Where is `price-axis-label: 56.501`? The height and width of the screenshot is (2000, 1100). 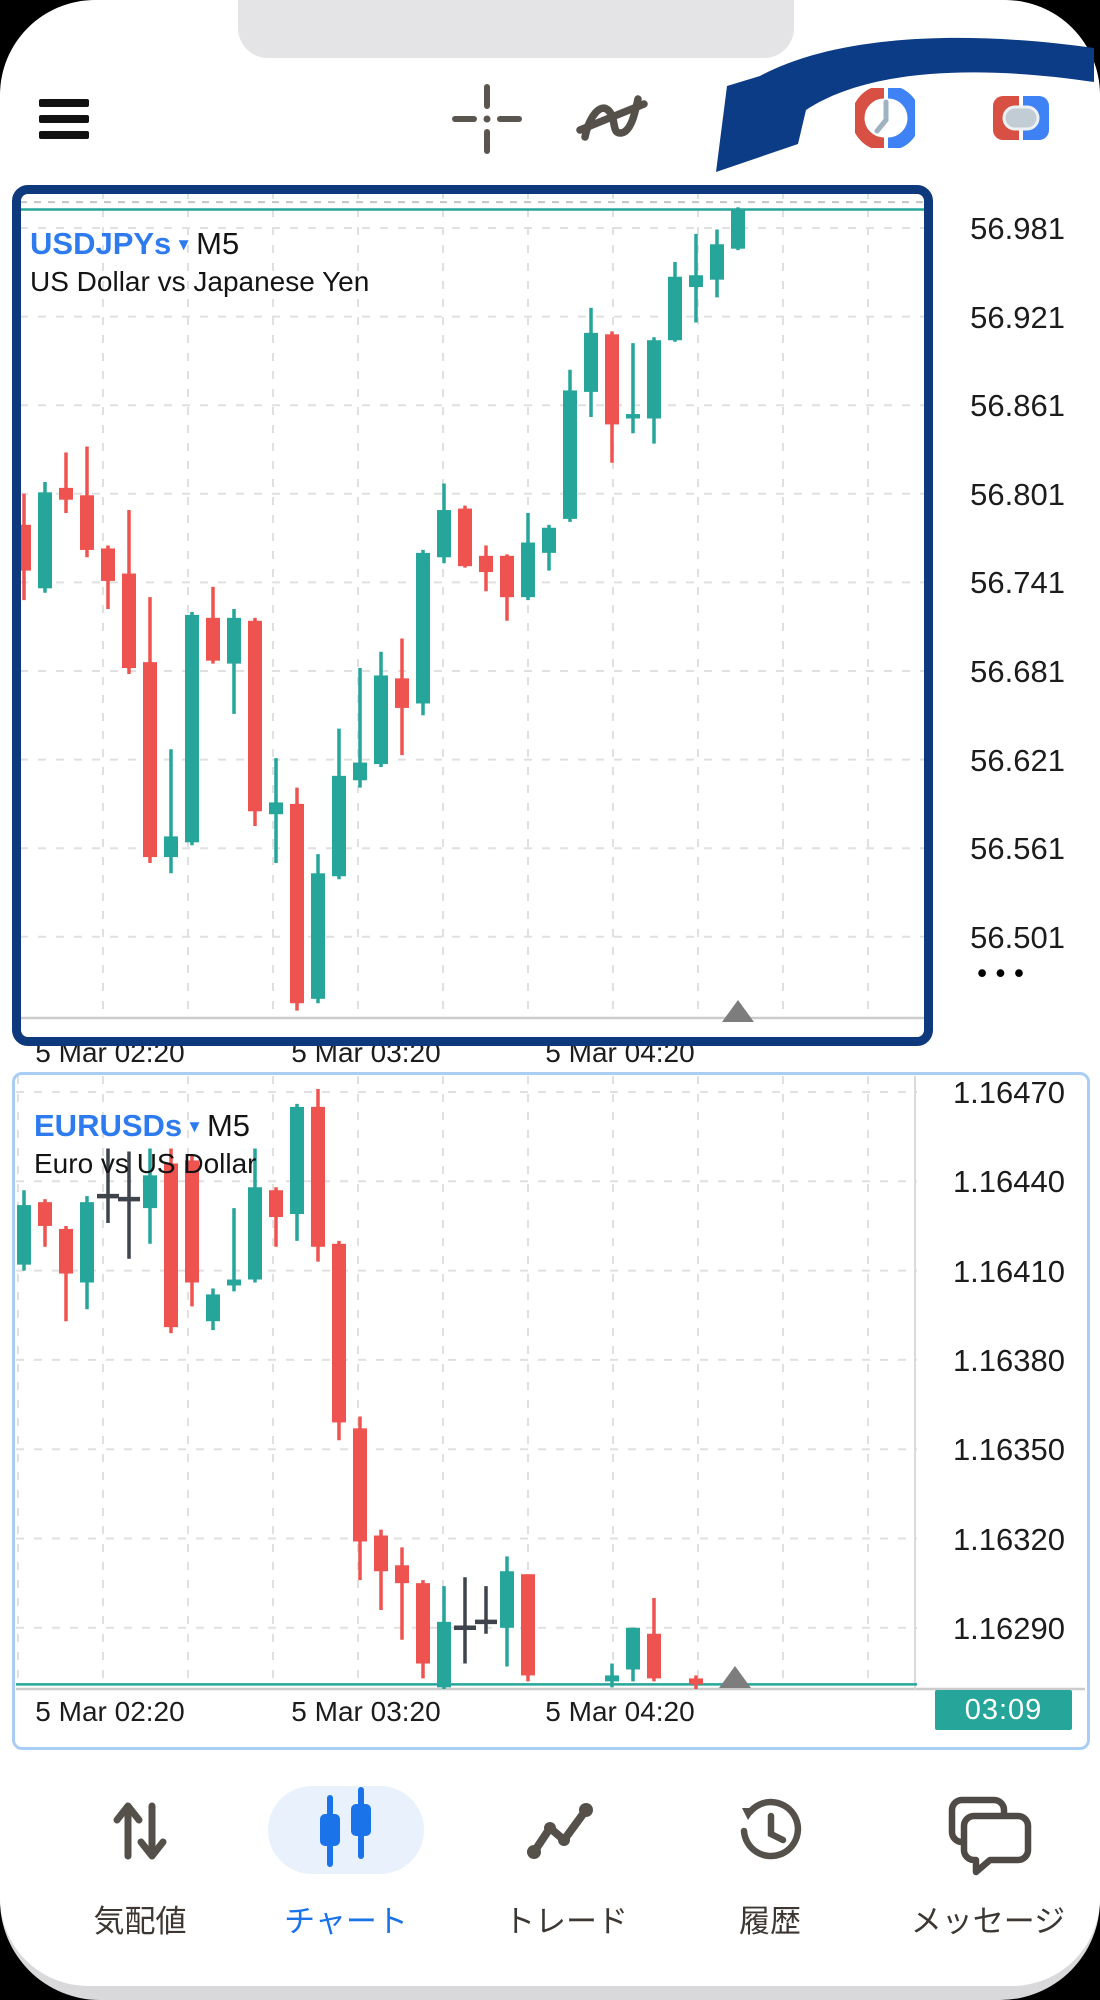
price-axis-label: 56.501 is located at coordinates (1017, 937).